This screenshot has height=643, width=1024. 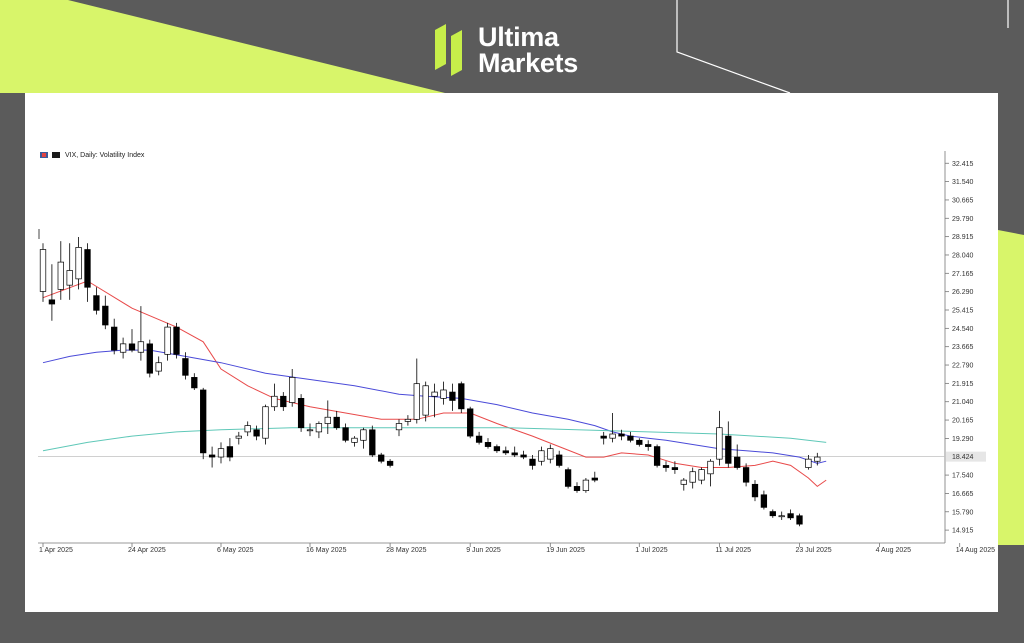 What do you see at coordinates (147, 550) in the screenshot?
I see `time-tick-label: 24 Apr 2025` at bounding box center [147, 550].